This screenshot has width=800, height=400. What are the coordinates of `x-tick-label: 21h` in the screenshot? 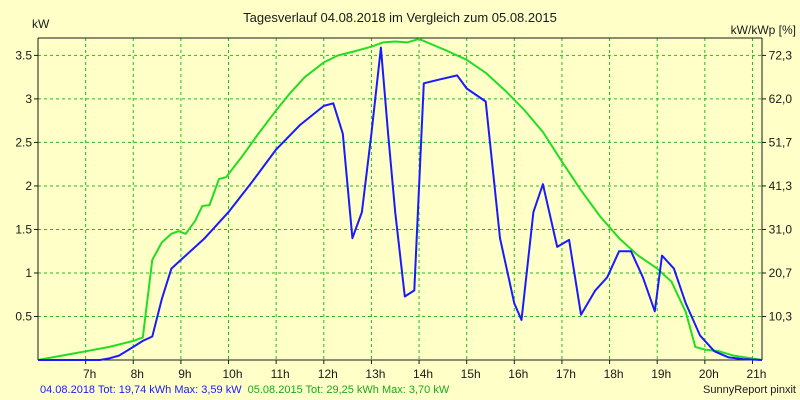 It's located at (756, 374).